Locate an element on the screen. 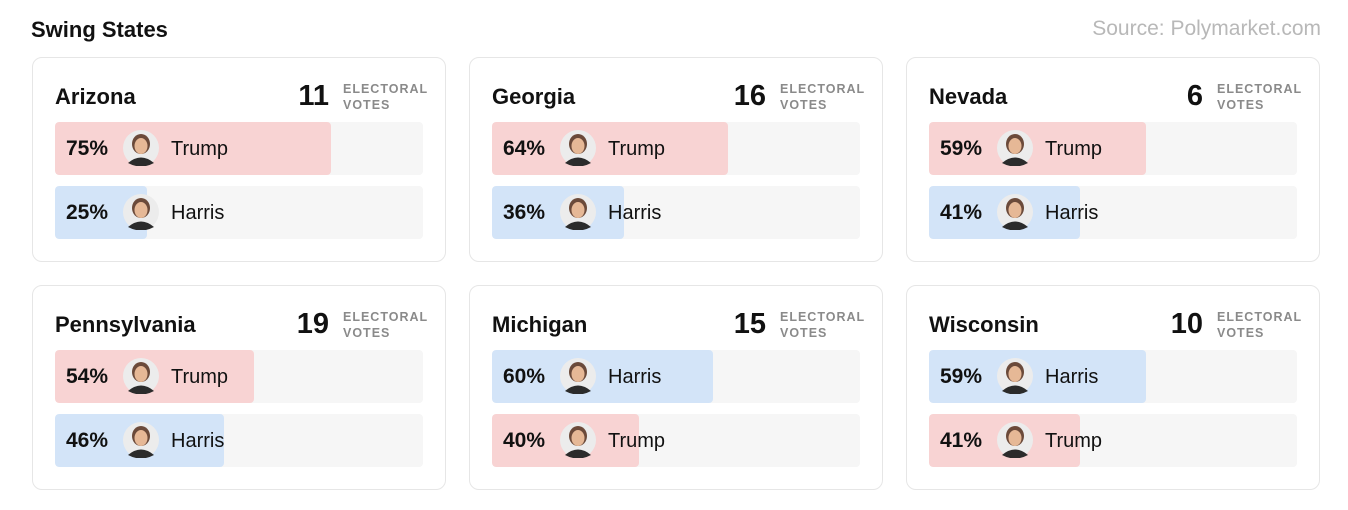  state-name: Wisconsin is located at coordinates (984, 324).